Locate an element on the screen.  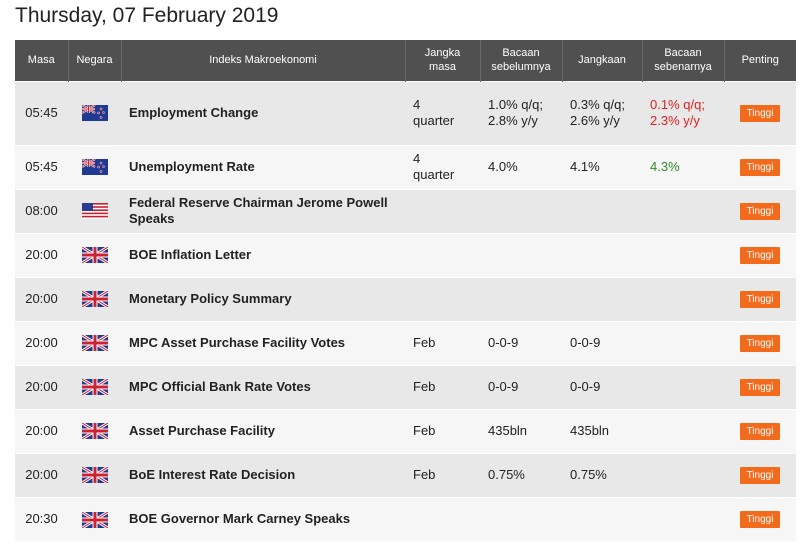
row-event: MPC Asset Purchase Facility Votes is located at coordinates (237, 342).